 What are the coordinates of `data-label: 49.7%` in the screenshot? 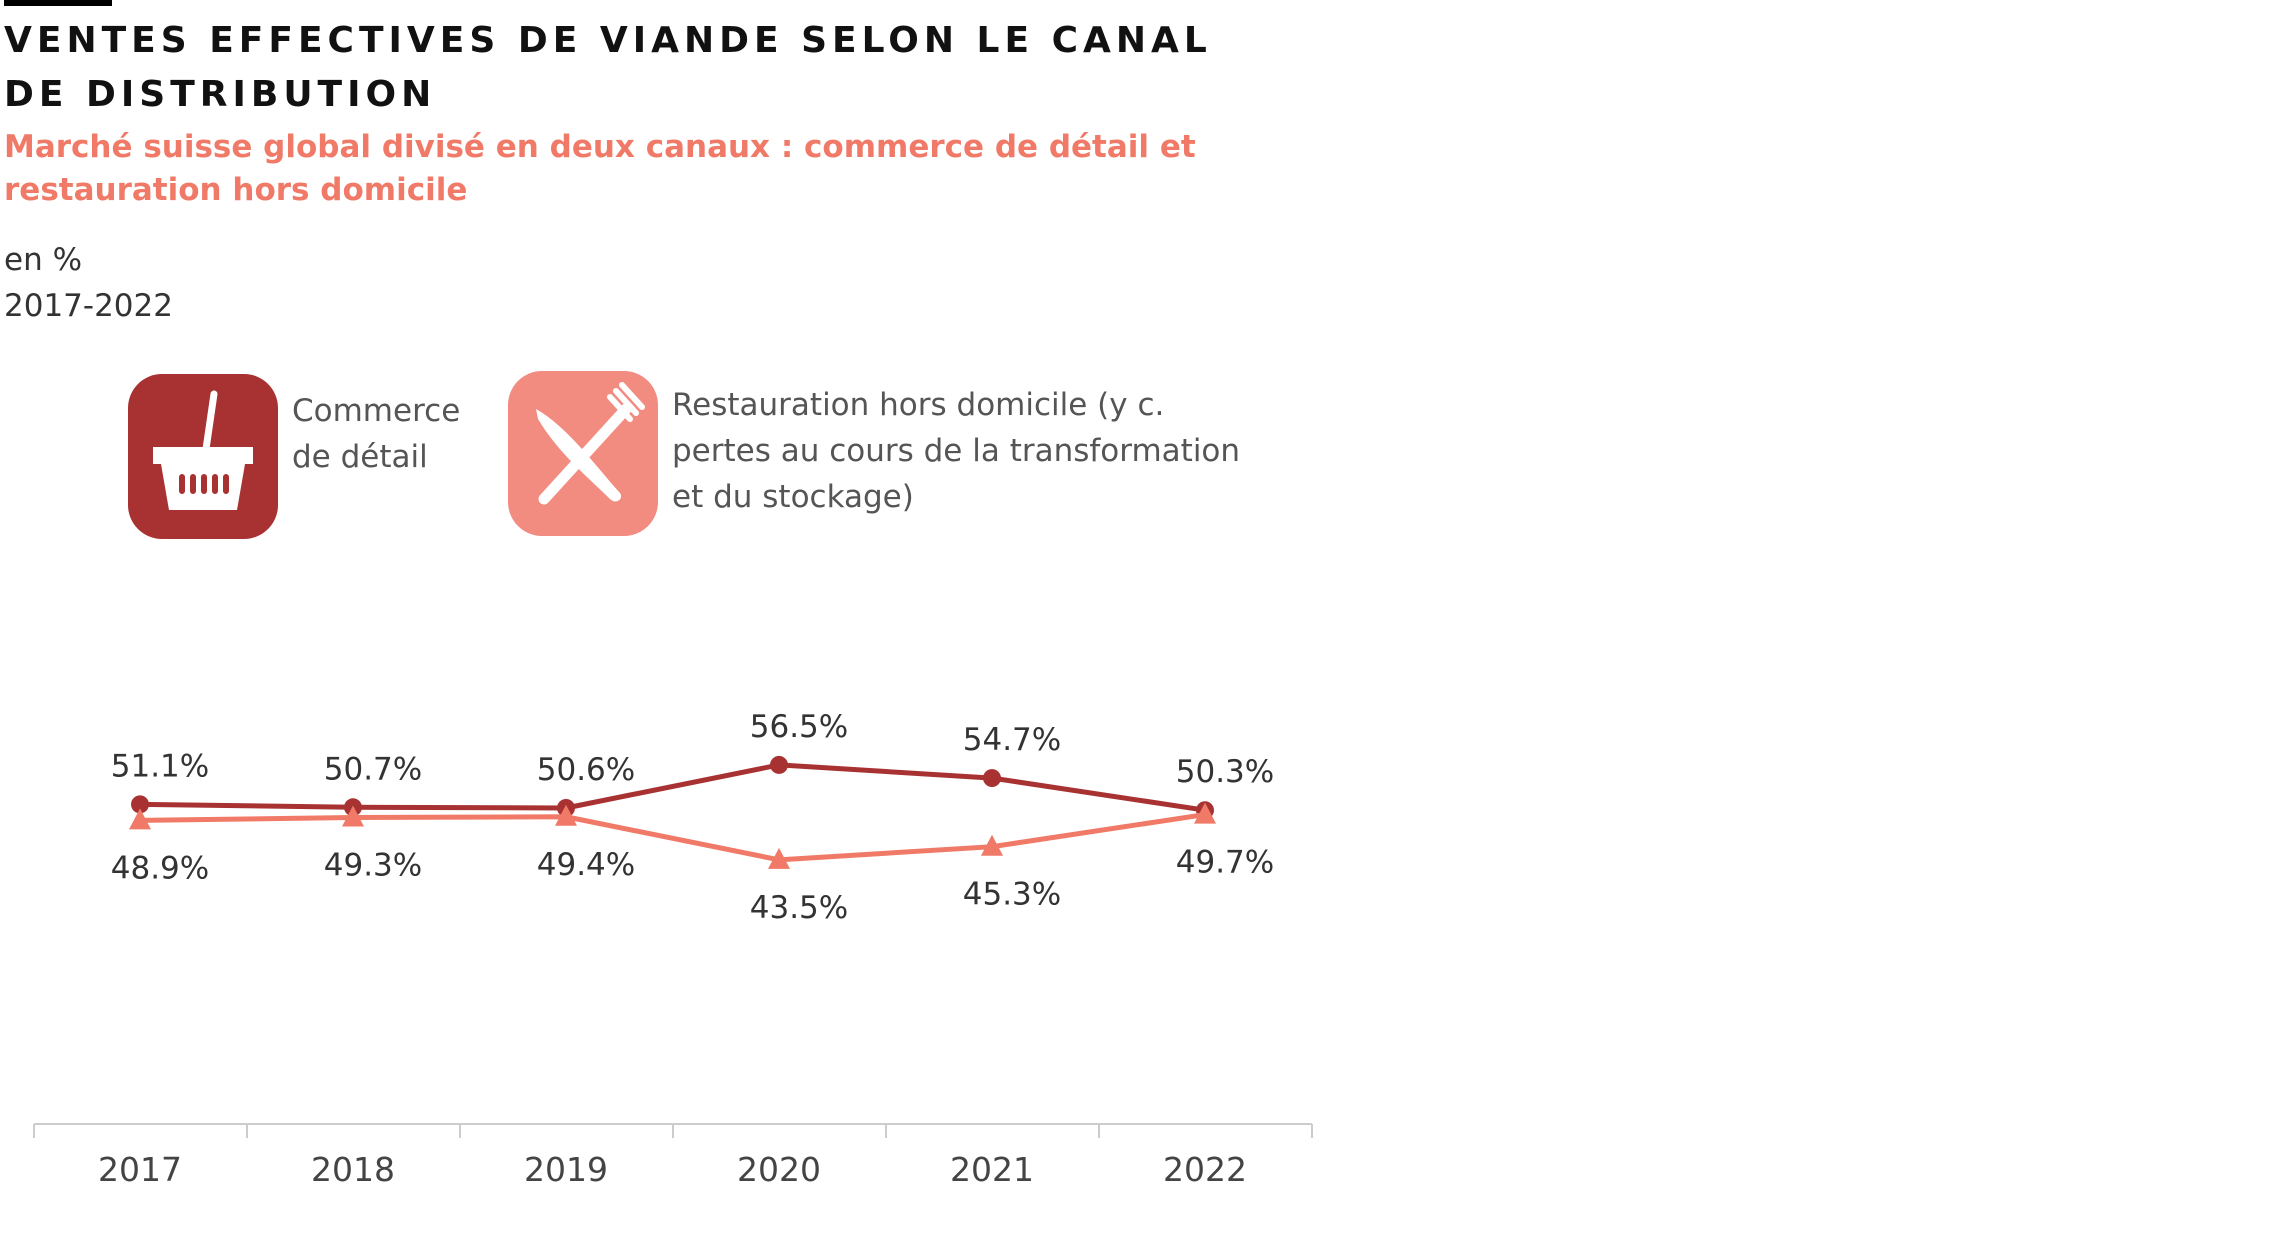 It's located at (1225, 863).